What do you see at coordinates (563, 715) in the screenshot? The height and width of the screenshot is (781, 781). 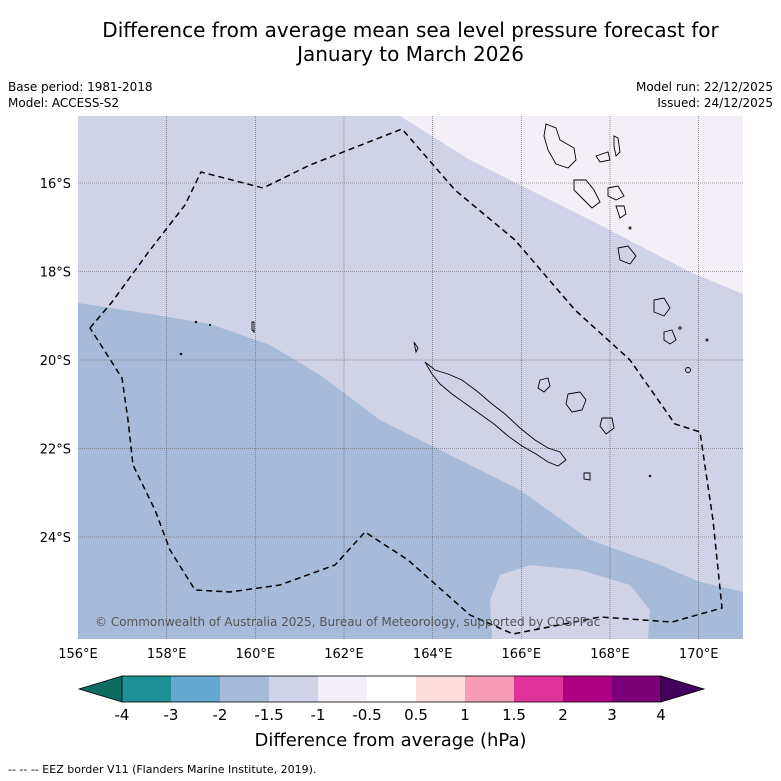 I see `colorbar-tick-label: 2` at bounding box center [563, 715].